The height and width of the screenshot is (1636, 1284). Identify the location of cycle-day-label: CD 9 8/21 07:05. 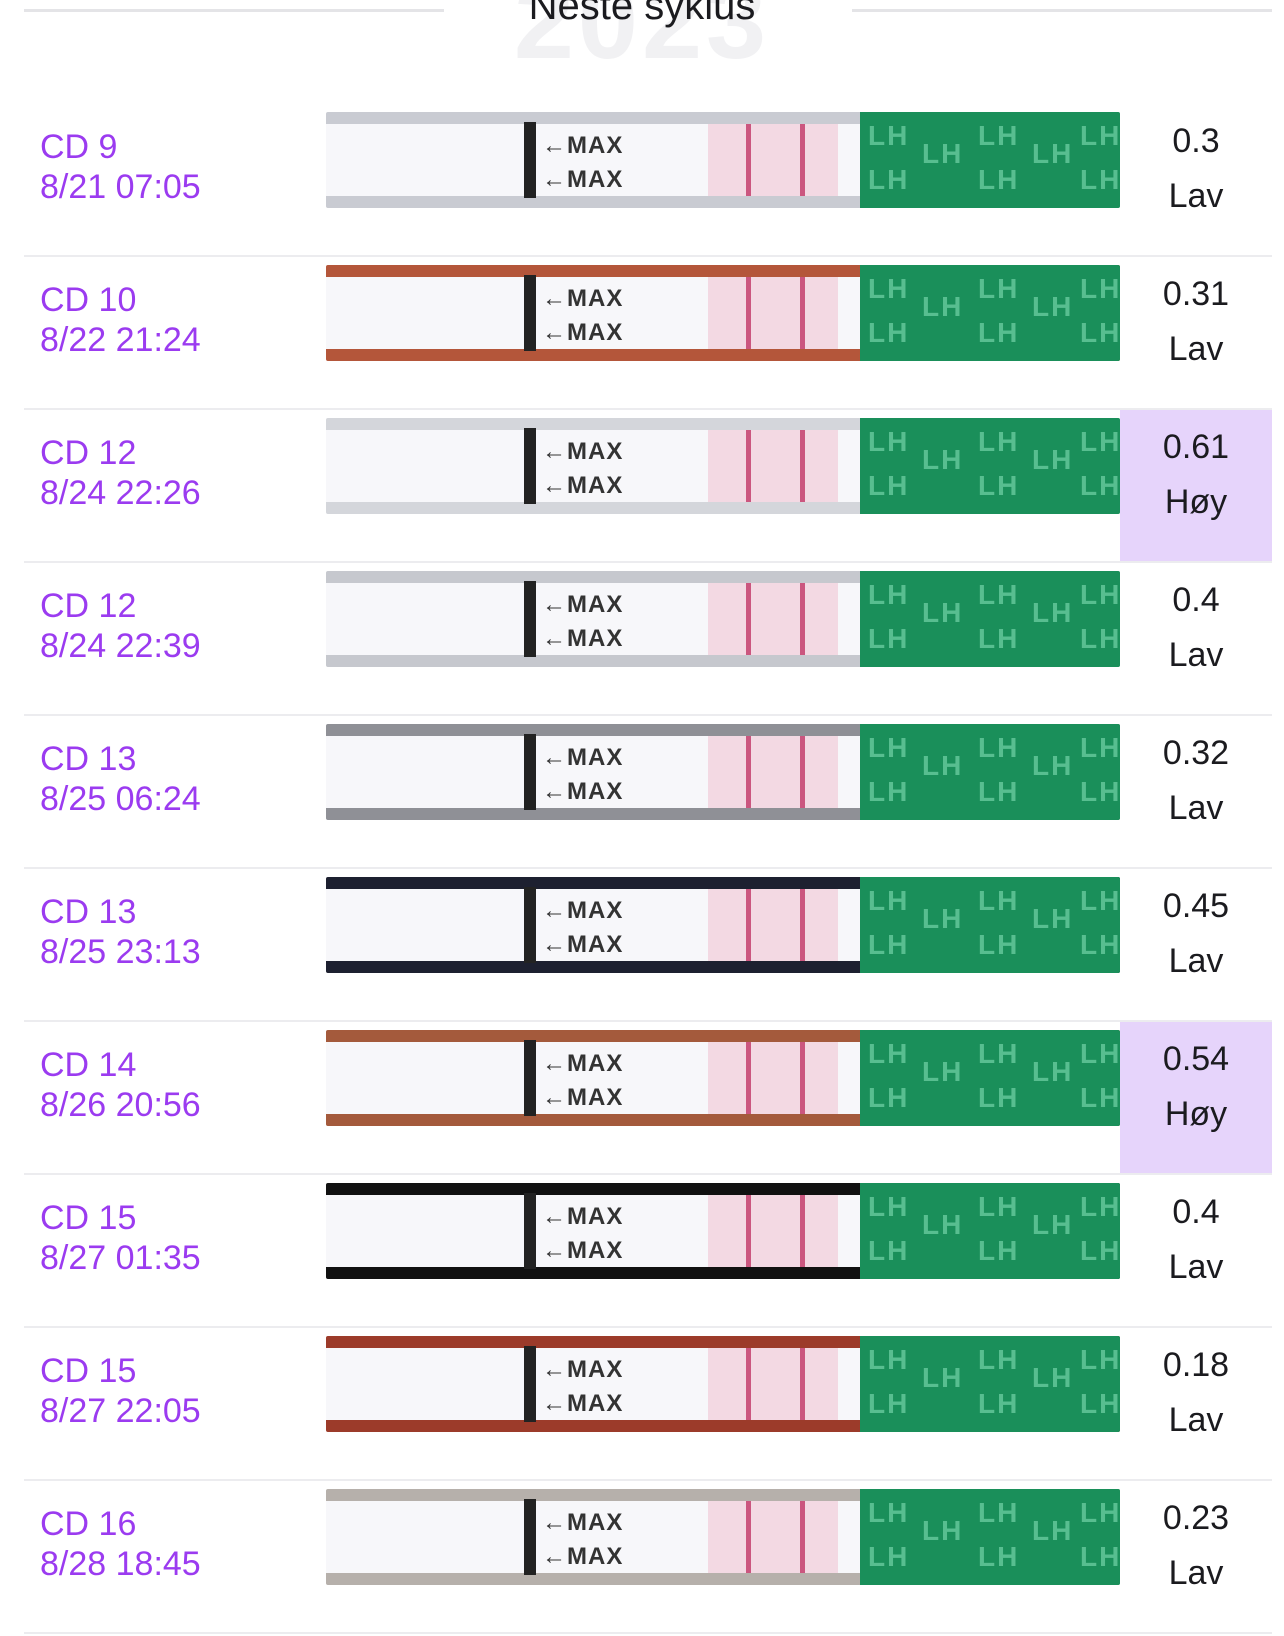
(120, 167).